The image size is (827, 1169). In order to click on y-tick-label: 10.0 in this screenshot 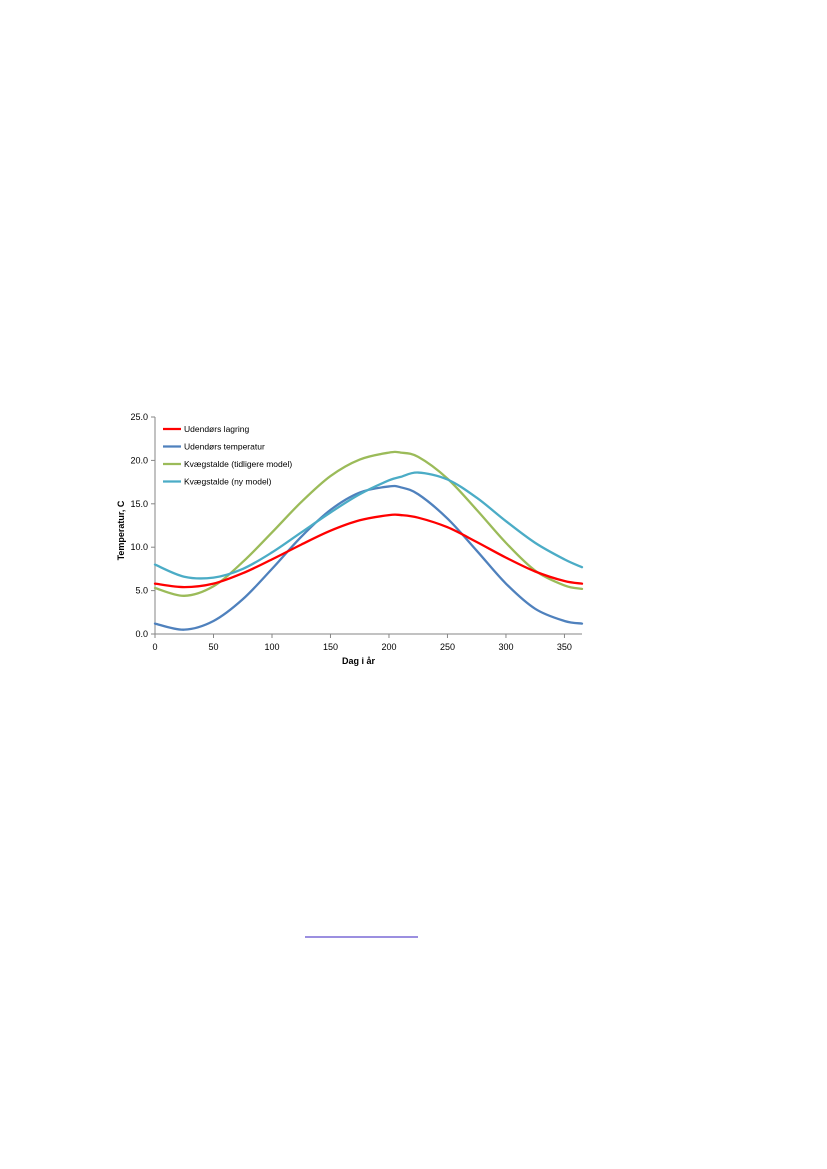, I will do `click(139, 547)`.